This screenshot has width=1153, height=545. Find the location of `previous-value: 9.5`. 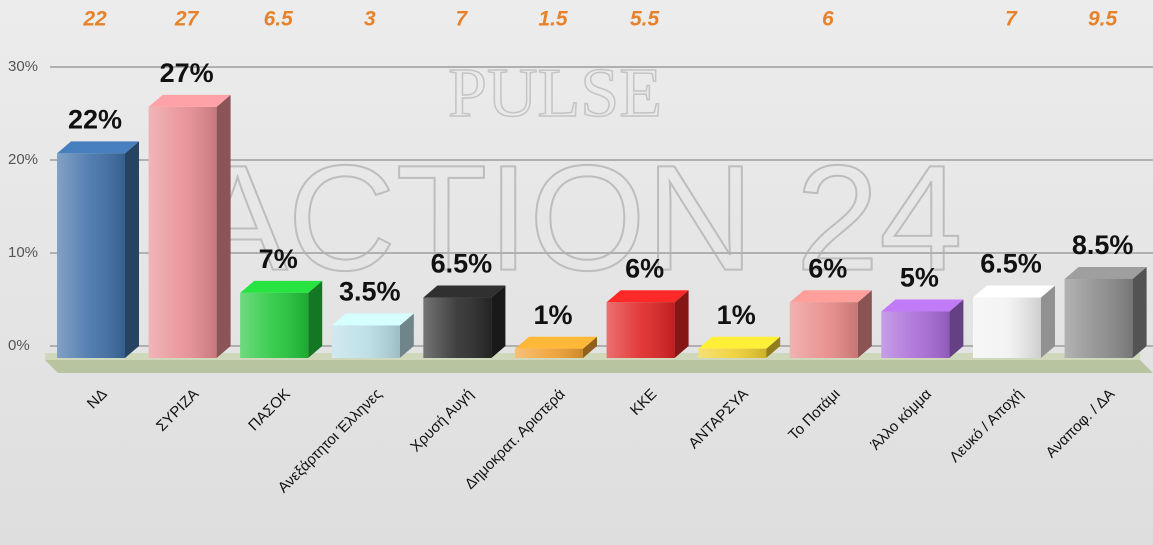

previous-value: 9.5 is located at coordinates (1103, 19).